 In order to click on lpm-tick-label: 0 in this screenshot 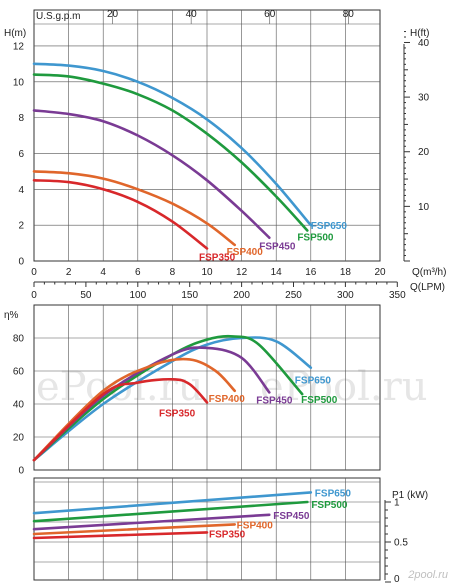, I will do `click(34, 295)`.